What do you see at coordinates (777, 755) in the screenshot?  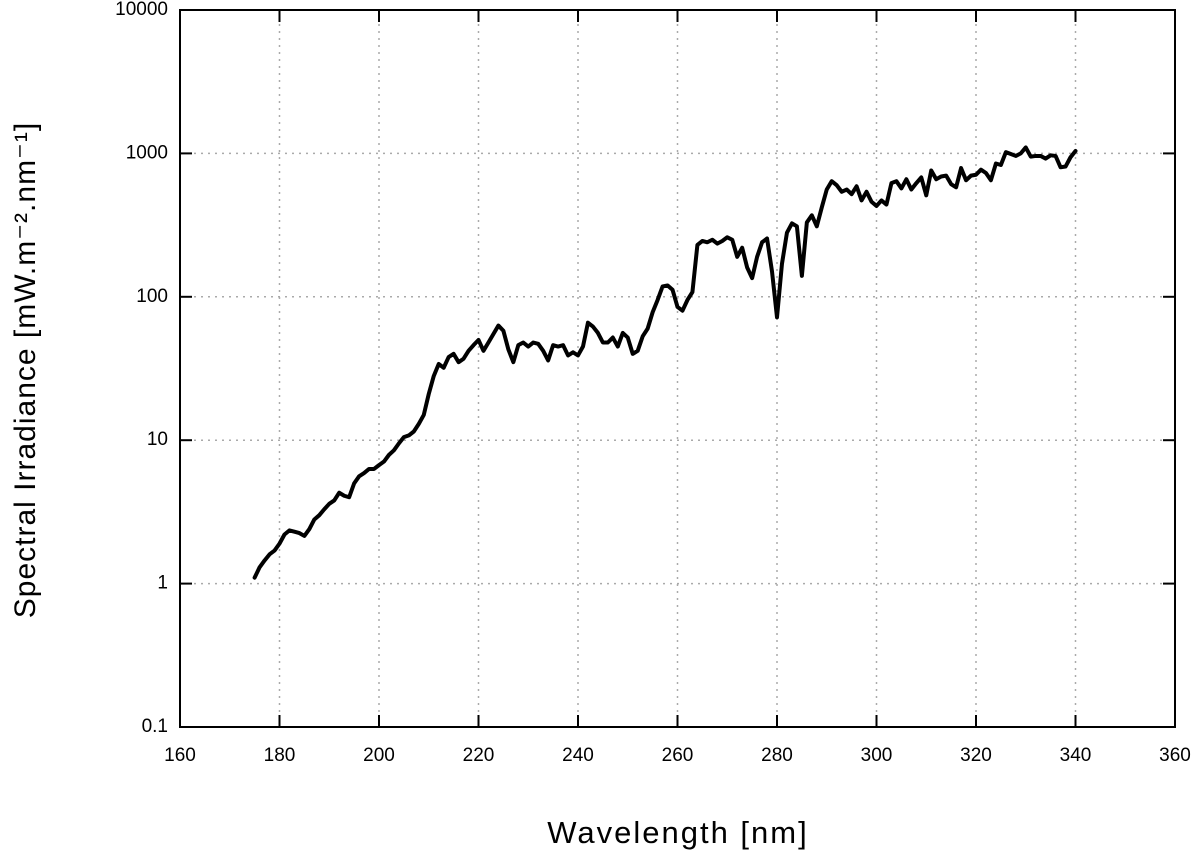 I see `x-tick-label: 280` at bounding box center [777, 755].